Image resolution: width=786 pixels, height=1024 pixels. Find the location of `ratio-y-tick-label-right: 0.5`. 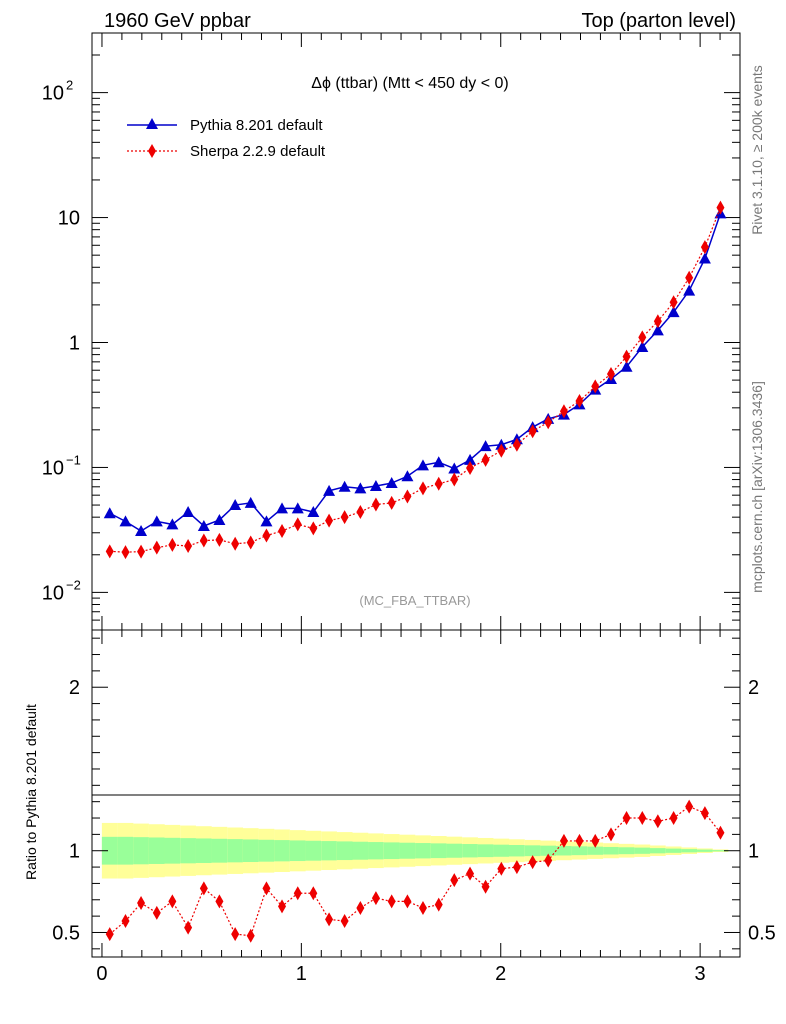

ratio-y-tick-label-right: 0.5 is located at coordinates (762, 933).